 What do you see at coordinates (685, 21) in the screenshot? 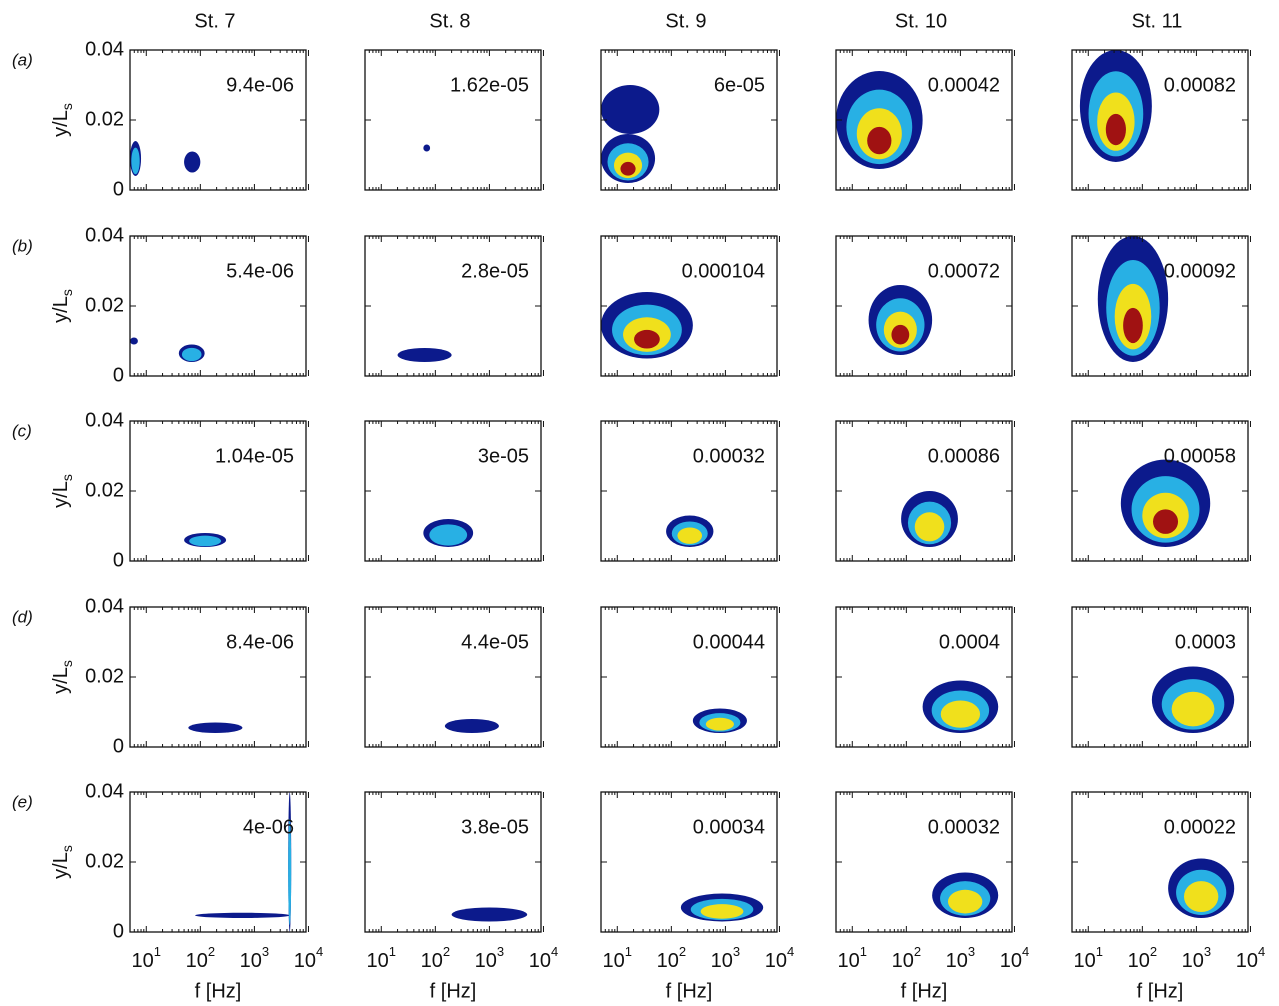
I see `column-title: St. 9` at bounding box center [685, 21].